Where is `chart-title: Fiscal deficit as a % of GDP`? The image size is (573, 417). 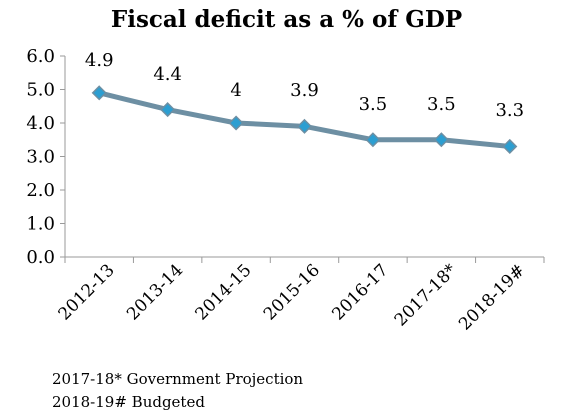
chart-title: Fiscal deficit as a % of GDP is located at coordinates (286, 19).